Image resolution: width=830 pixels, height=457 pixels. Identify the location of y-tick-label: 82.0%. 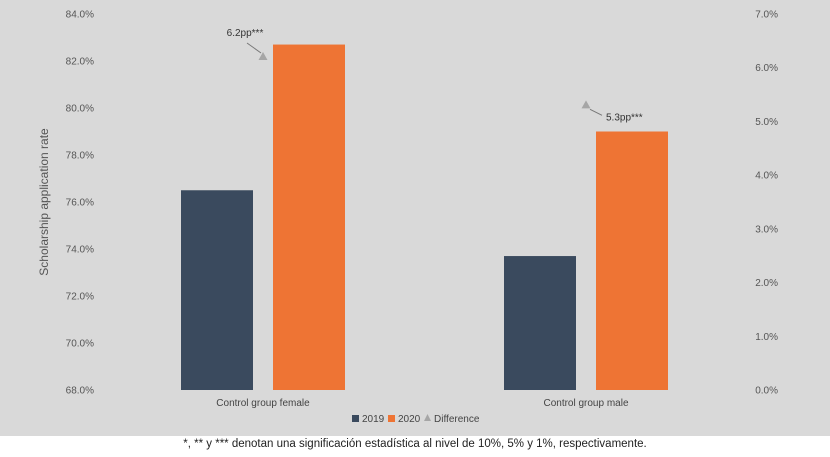
(80, 62).